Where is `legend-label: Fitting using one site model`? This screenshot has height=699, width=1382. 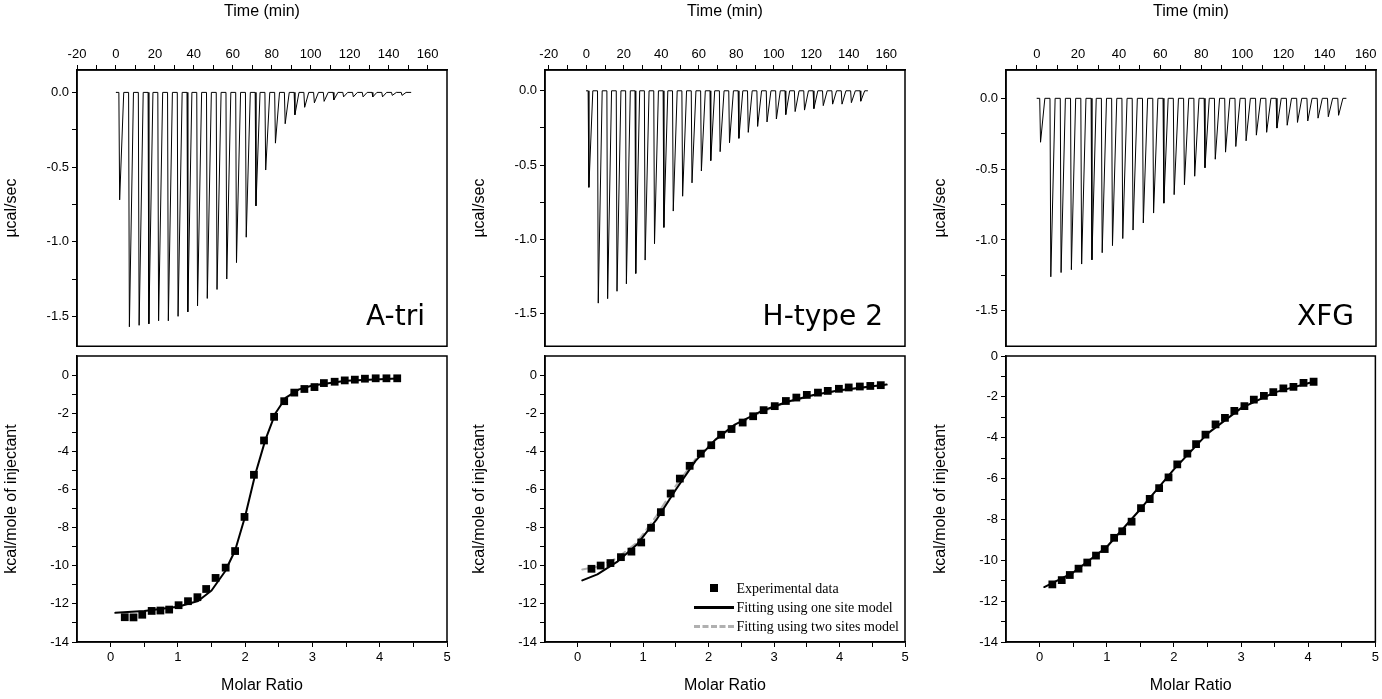 legend-label: Fitting using one site model is located at coordinates (814, 607).